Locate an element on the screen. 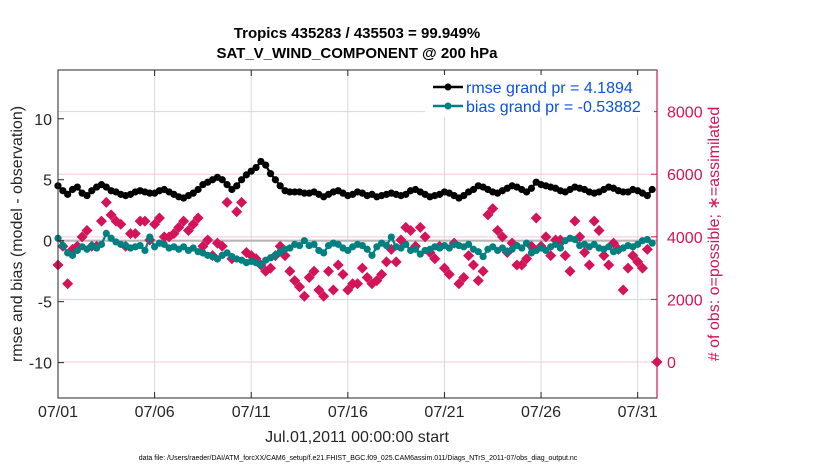  legend-bias-label: bias grand pr = -0.53882 is located at coordinates (553, 107).